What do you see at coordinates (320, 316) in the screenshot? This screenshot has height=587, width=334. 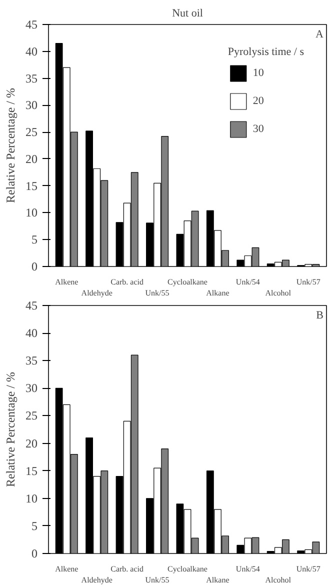 I see `annotation: B` at bounding box center [320, 316].